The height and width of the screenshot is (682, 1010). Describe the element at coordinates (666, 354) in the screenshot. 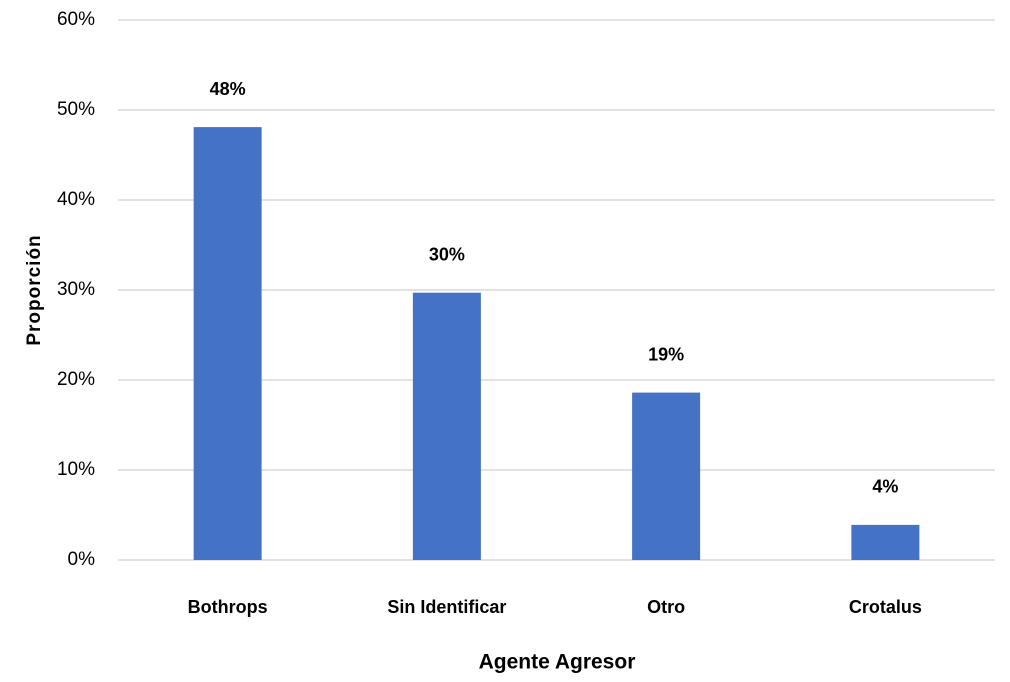

I see `value-label: 19%` at that location.